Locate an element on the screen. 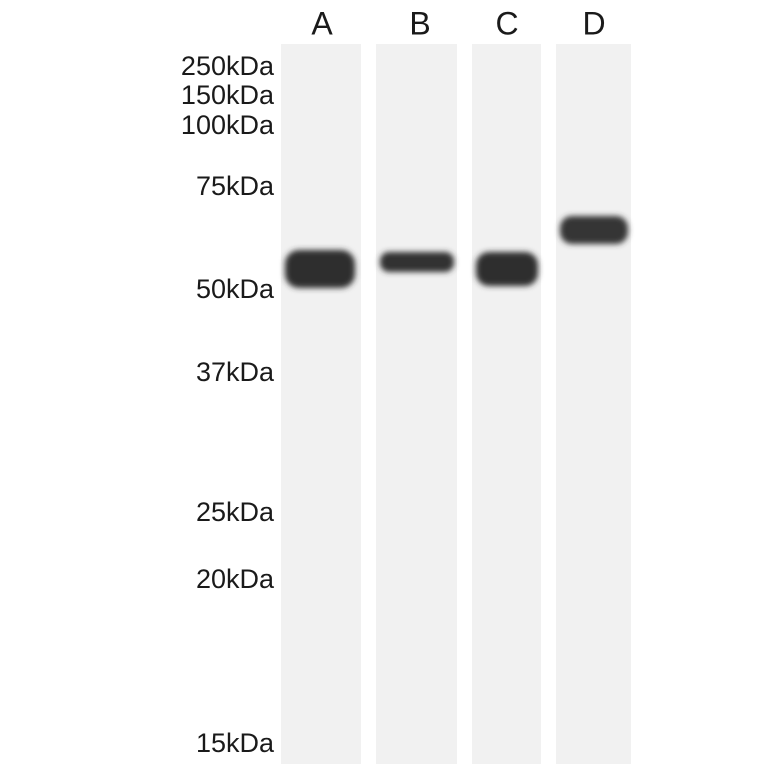  lane-label: A is located at coordinates (322, 23).